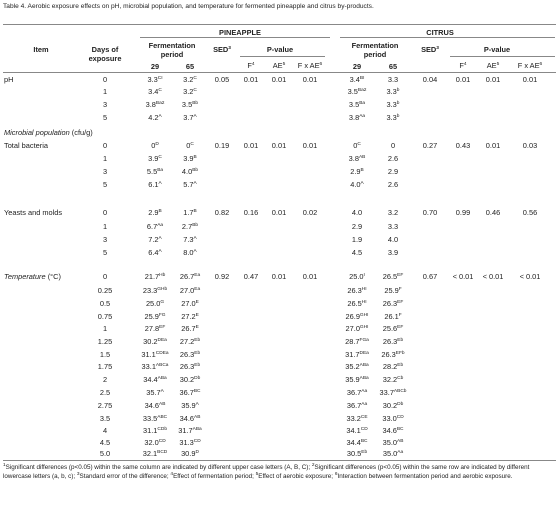 Image resolution: width=559 pixels, height=505 pixels. What do you see at coordinates (280, 49) in the screenshot?
I see `pvalue-header: P-value` at bounding box center [280, 49].